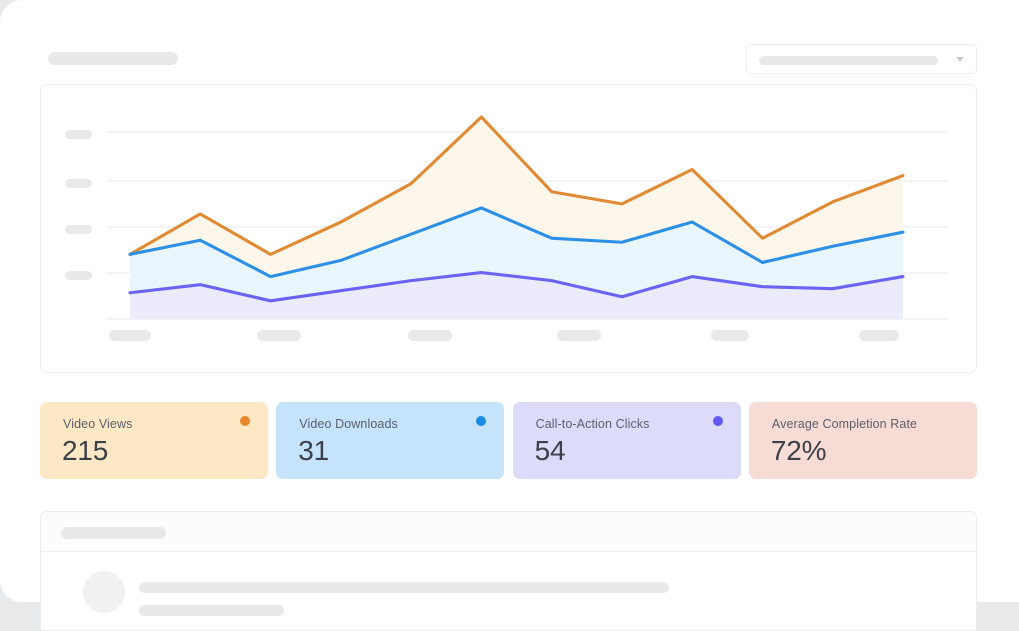 This screenshot has height=631, width=1019. I want to click on metric-label: Video Downloads, so click(348, 424).